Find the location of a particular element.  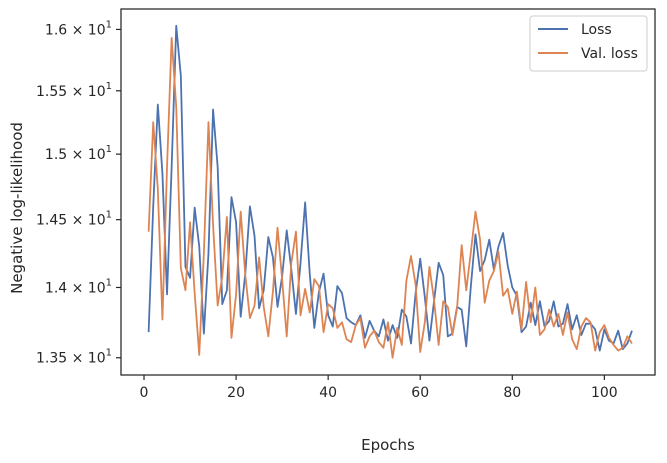

x-tick-label: 40 is located at coordinates (328, 393).